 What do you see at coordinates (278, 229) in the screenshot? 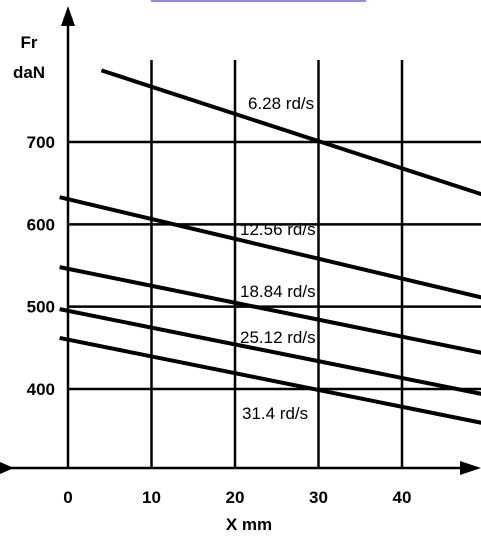
I see `series-label-2: 12.56 rd/s` at bounding box center [278, 229].